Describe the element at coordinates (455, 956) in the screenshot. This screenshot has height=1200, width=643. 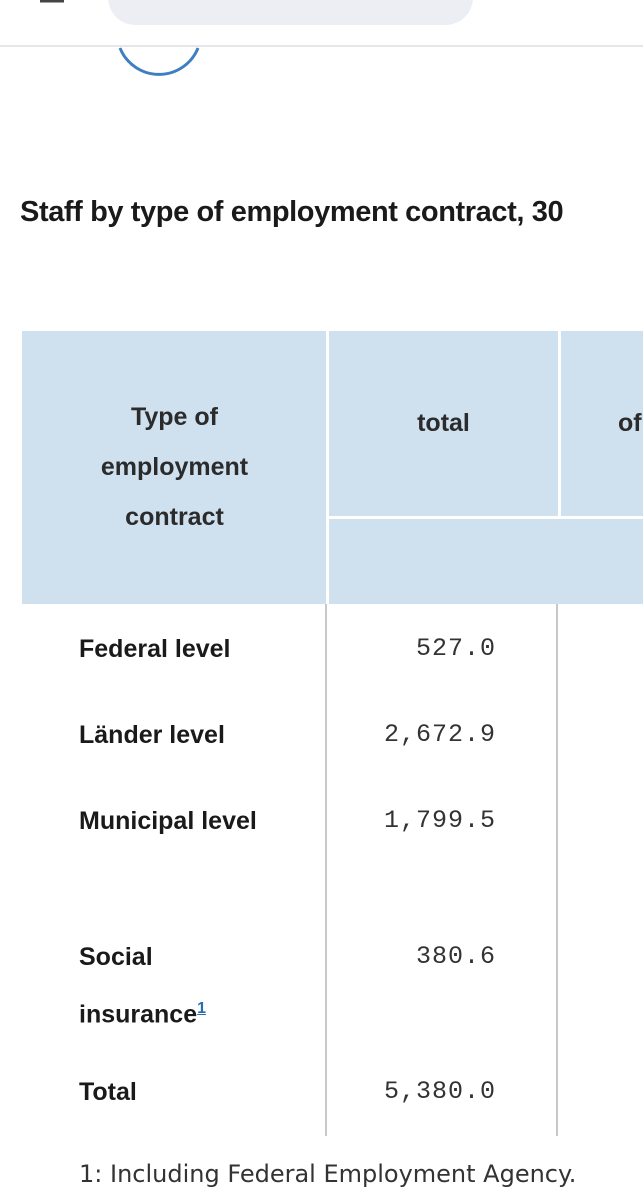
I see `total-value: 380.6` at that location.